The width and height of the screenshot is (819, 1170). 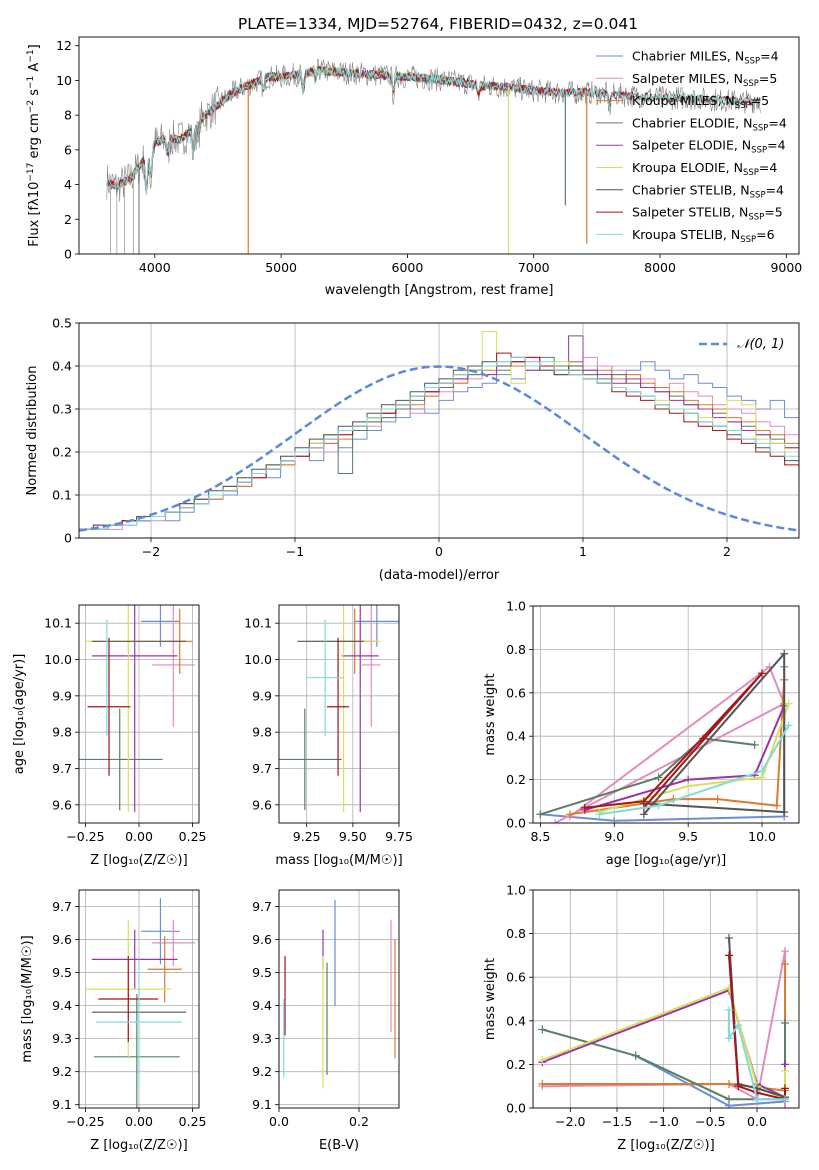 I want to click on y-tick-label: 0.1, so click(x=62, y=495).